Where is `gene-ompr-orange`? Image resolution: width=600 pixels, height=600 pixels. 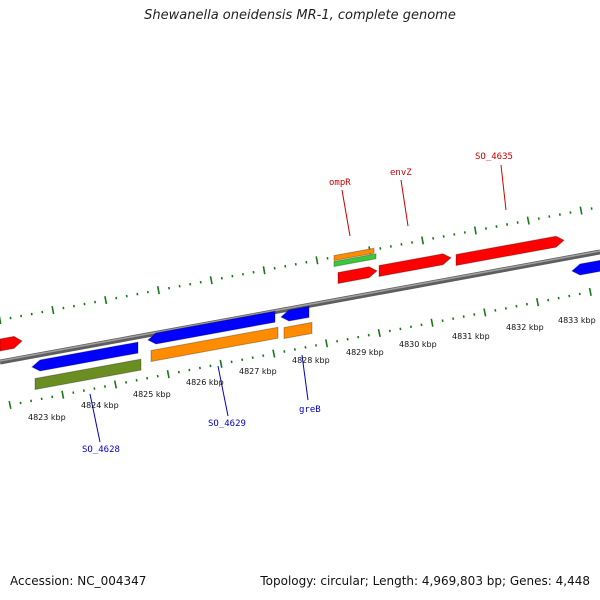 gene-ompr-orange is located at coordinates (354, 254).